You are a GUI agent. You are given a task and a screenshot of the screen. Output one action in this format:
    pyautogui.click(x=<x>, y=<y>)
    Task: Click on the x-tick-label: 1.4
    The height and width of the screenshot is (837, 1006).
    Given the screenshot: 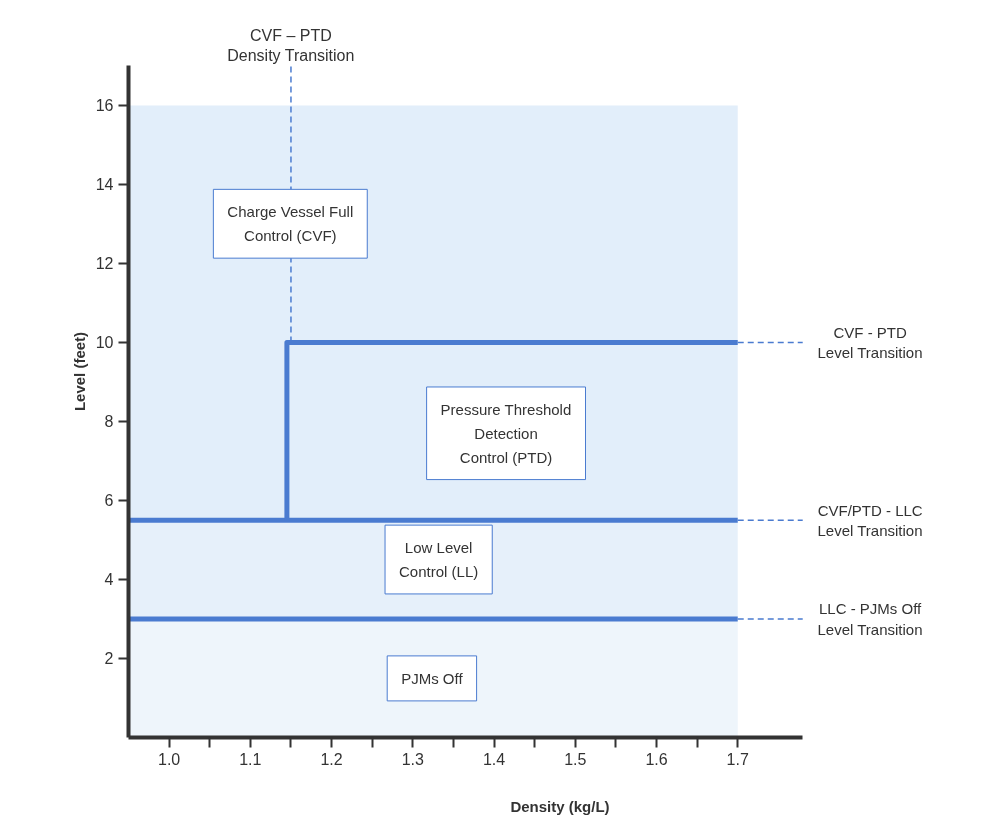 What is the action you would take?
    pyautogui.click(x=494, y=759)
    